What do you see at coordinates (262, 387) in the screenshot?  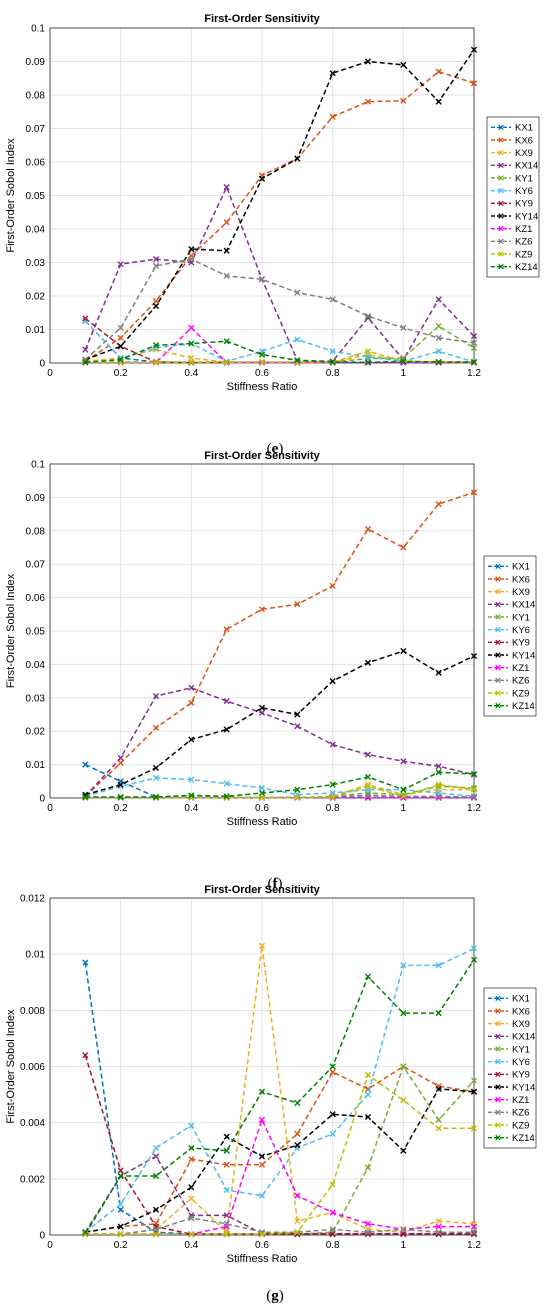 I see `x-axis-label: Stiffness Ratio` at bounding box center [262, 387].